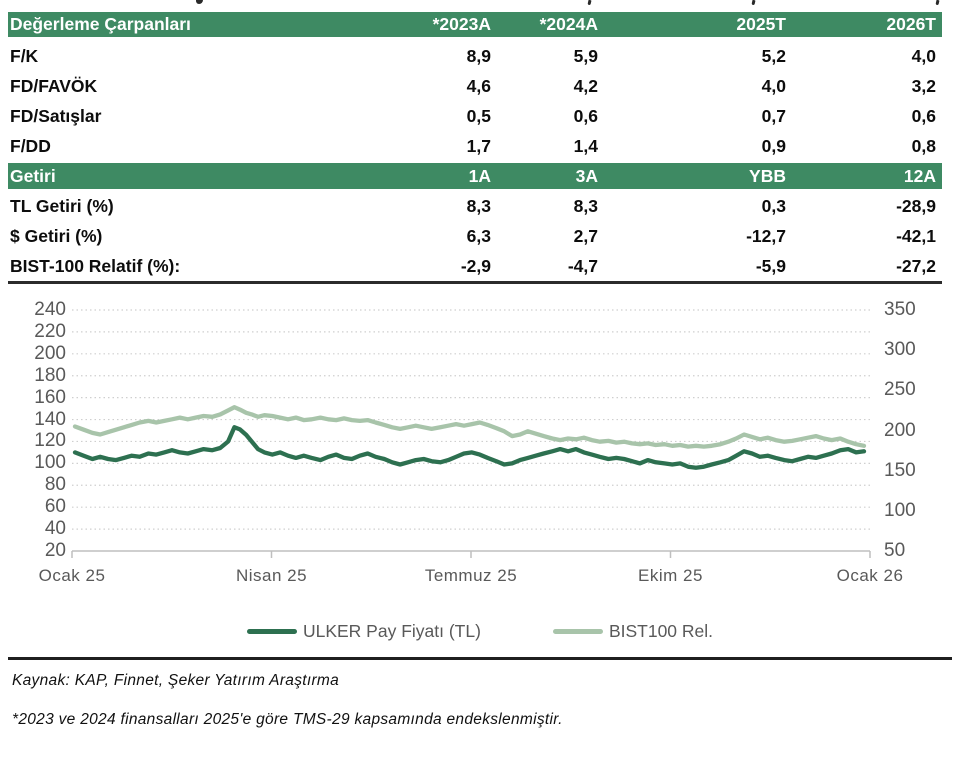 The width and height of the screenshot is (960, 764). I want to click on y-axis-left-tick-label: 60, so click(55, 507).